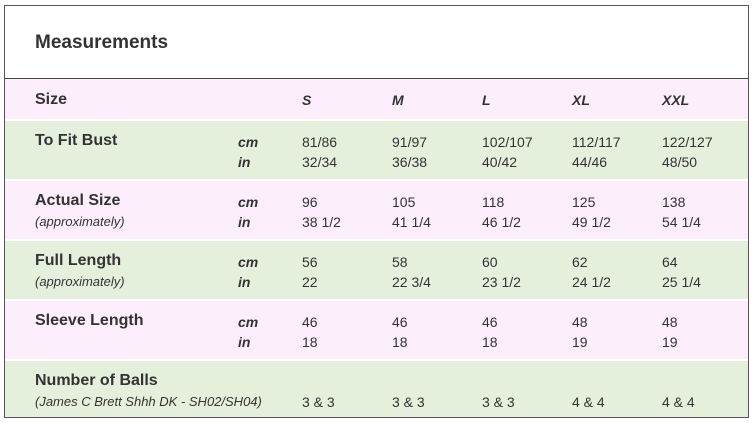 Image resolution: width=754 pixels, height=423 pixels. What do you see at coordinates (581, 100) in the screenshot?
I see `size-heading: XL` at bounding box center [581, 100].